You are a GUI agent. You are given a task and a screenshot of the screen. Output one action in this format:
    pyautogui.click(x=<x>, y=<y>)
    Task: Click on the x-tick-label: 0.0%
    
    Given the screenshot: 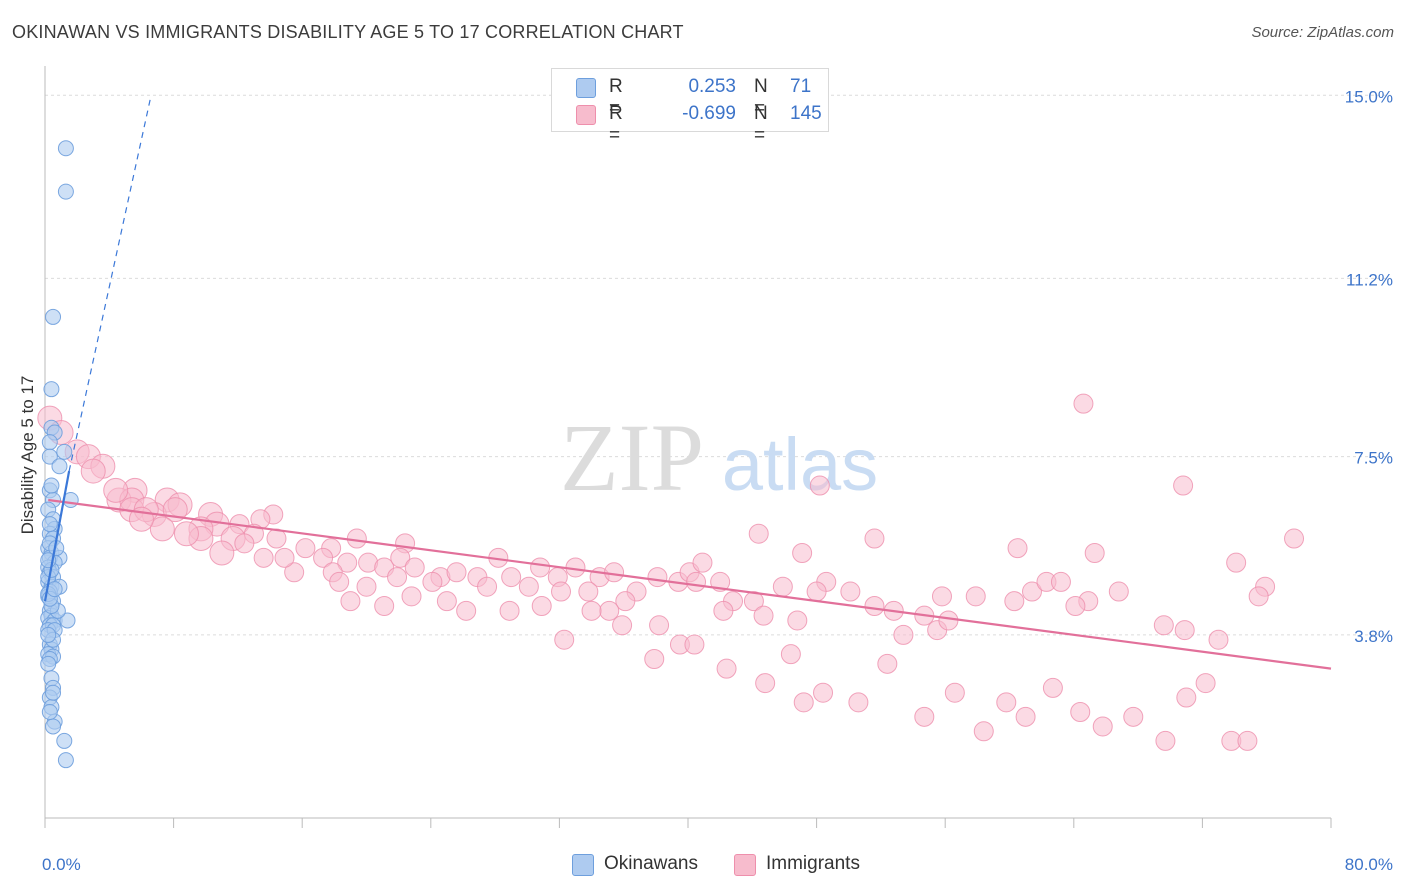 What is the action you would take?
    pyautogui.click(x=61, y=864)
    